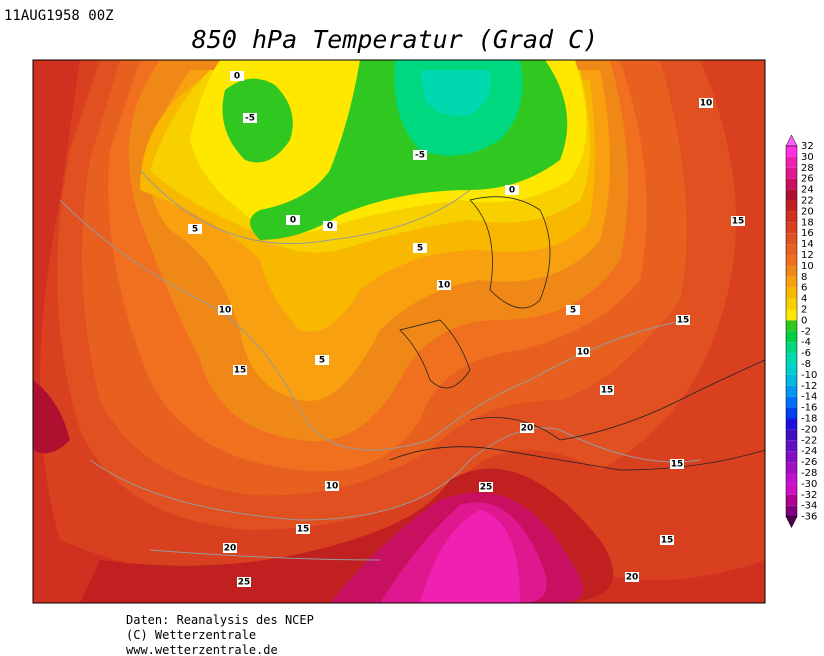 This screenshot has width=824, height=656. What do you see at coordinates (809, 473) in the screenshot?
I see `colorbar-label: -28` at bounding box center [809, 473].